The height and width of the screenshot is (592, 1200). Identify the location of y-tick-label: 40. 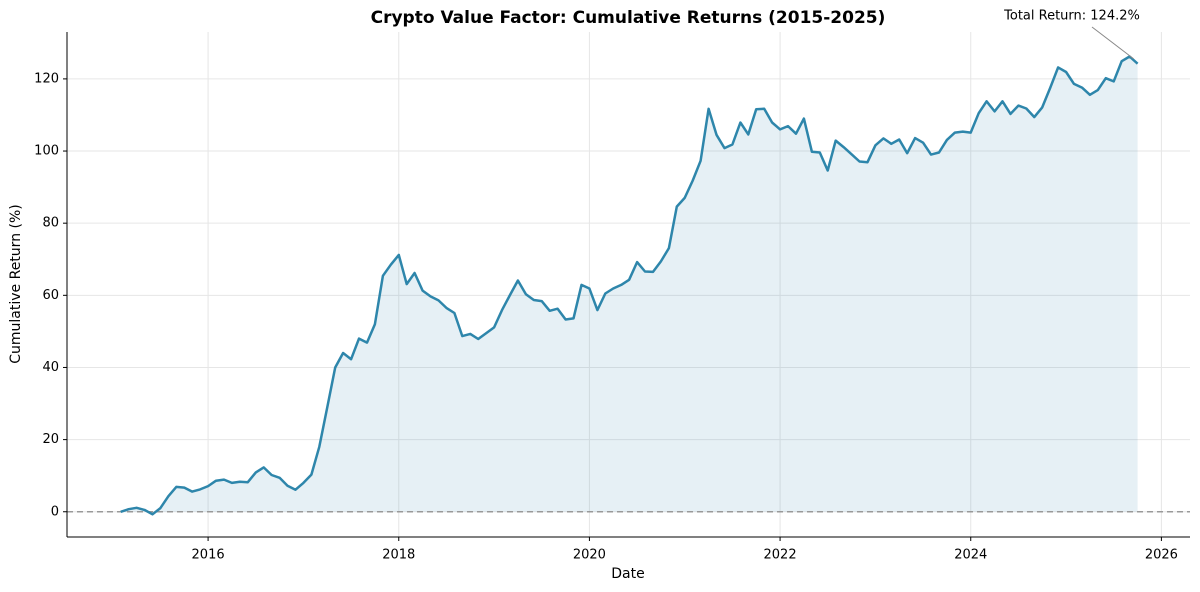
(50, 367).